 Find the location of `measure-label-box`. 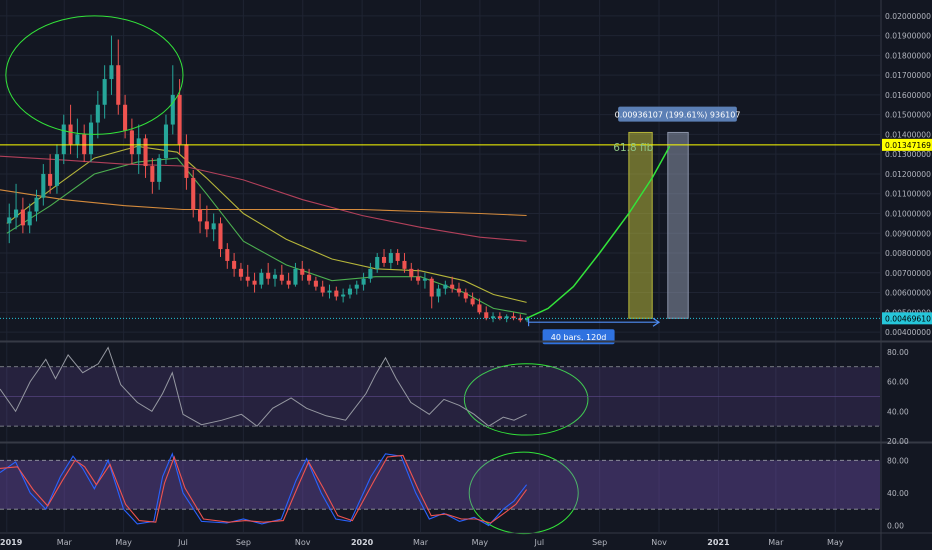

measure-label-box is located at coordinates (677, 114).